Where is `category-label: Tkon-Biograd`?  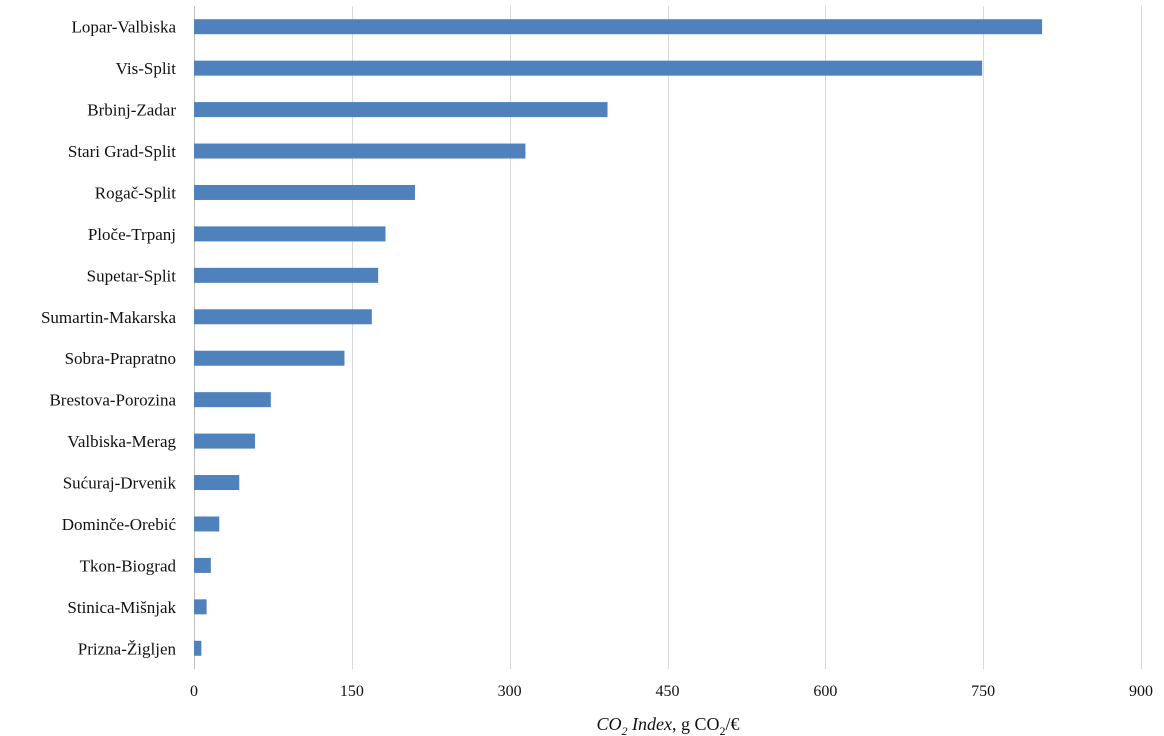
category-label: Tkon-Biograd is located at coordinates (128, 565).